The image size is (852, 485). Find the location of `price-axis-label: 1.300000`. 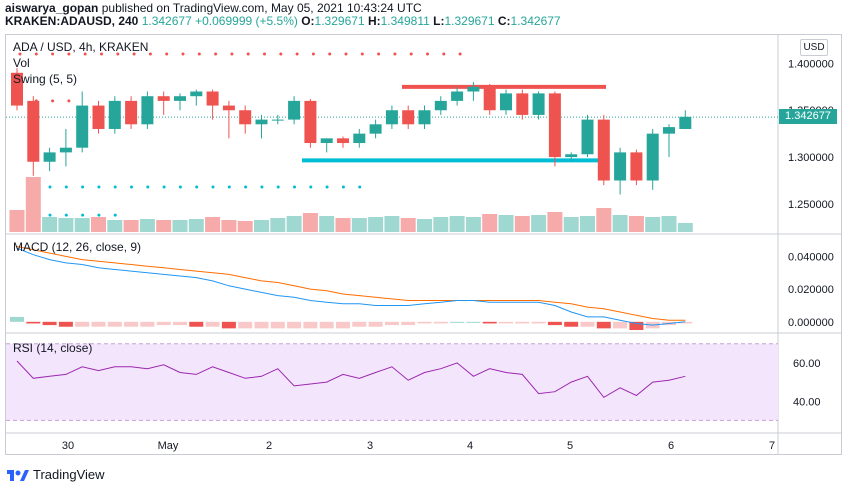

price-axis-label: 1.300000 is located at coordinates (811, 158).